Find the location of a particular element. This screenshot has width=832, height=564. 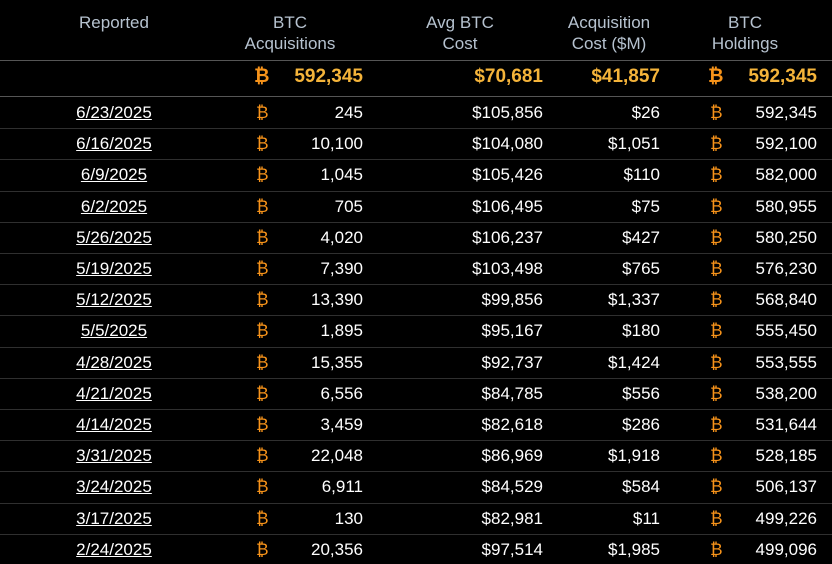

cell-value: $104,080 is located at coordinates (507, 144).